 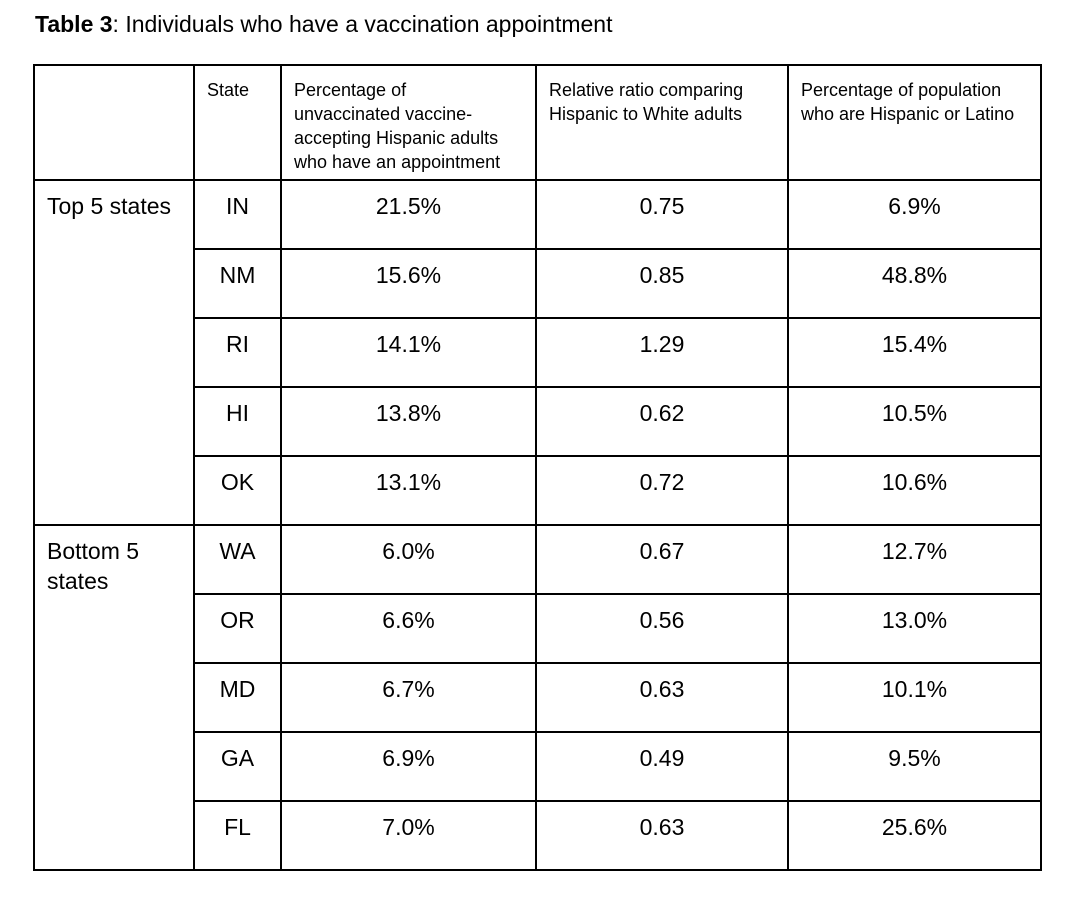 I want to click on state-cell: FL, so click(x=237, y=835).